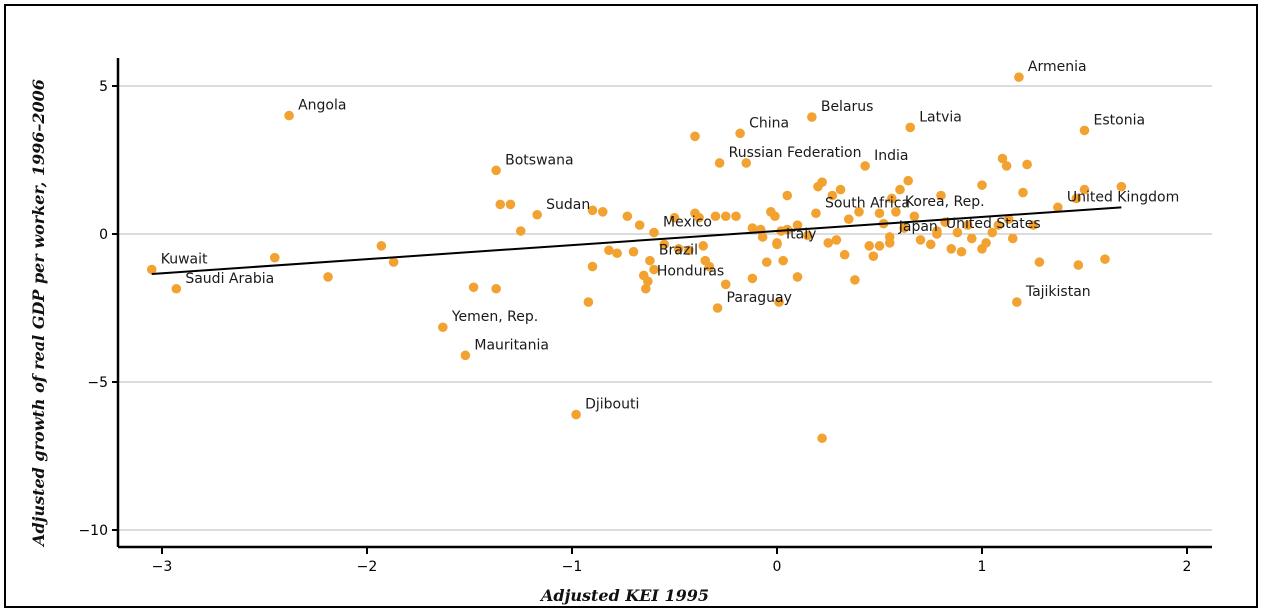 The width and height of the screenshot is (1266, 614). What do you see at coordinates (97, 383) in the screenshot?
I see `y-tick-label: −5` at bounding box center [97, 383].